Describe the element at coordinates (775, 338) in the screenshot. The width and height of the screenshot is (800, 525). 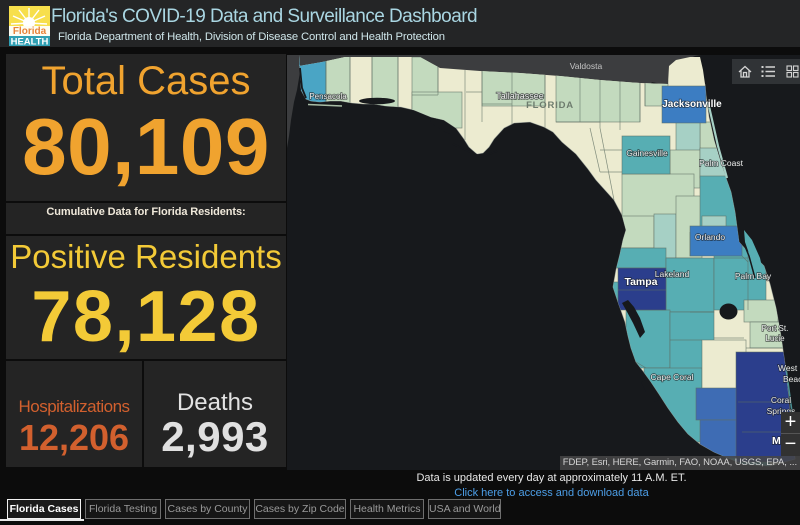
I see `svg-text: Lucie` at that location.